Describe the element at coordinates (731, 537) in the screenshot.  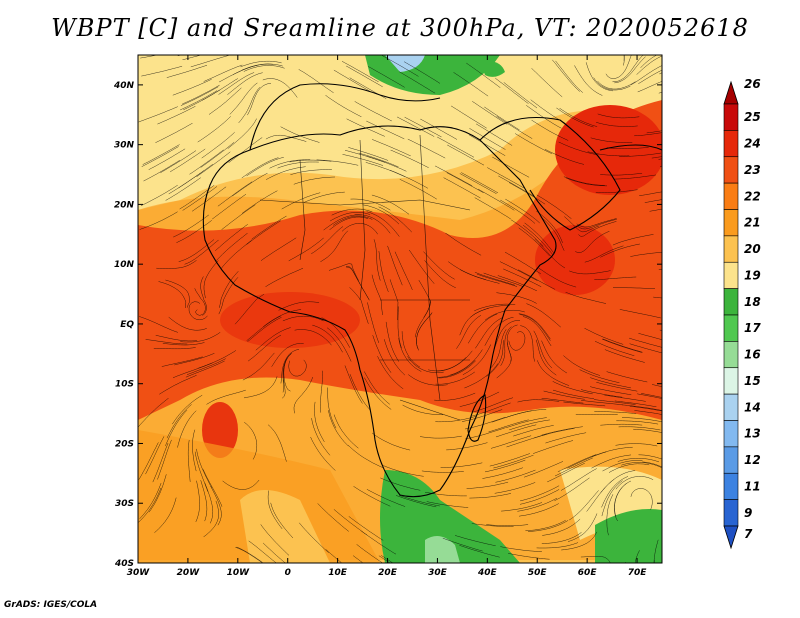
I see `colorbar-bottom-arrow` at that location.